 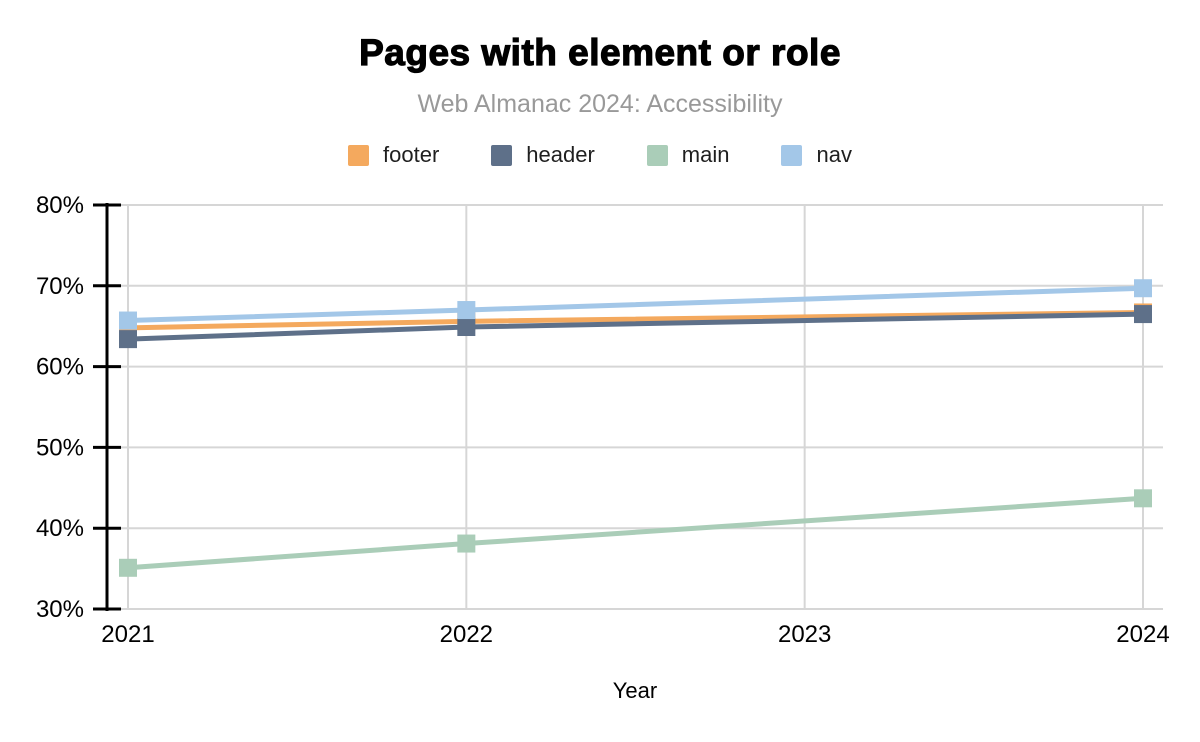 What do you see at coordinates (1143, 498) in the screenshot?
I see `data-point-main-2024` at bounding box center [1143, 498].